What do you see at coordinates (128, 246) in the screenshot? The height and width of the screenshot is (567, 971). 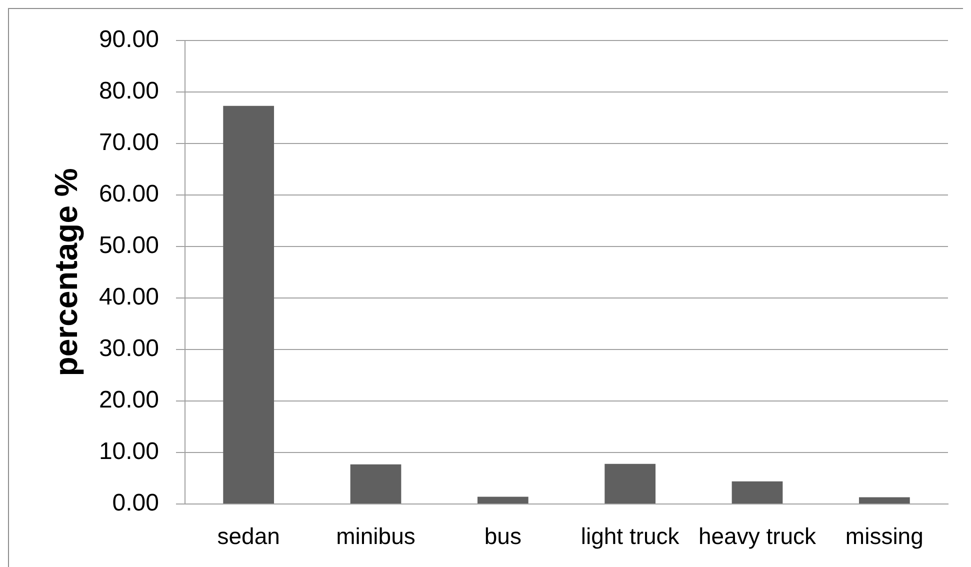 I see `y-tick-label: 50.00` at bounding box center [128, 246].